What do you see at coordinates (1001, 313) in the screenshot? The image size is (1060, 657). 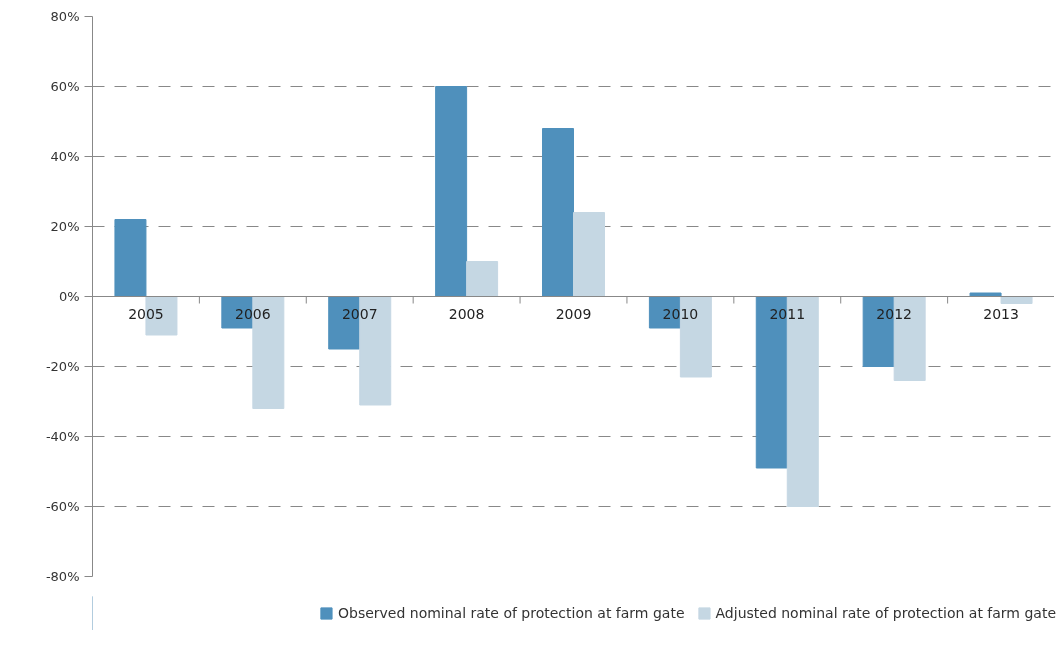 I see `x-tick-label: 2013` at bounding box center [1001, 313].